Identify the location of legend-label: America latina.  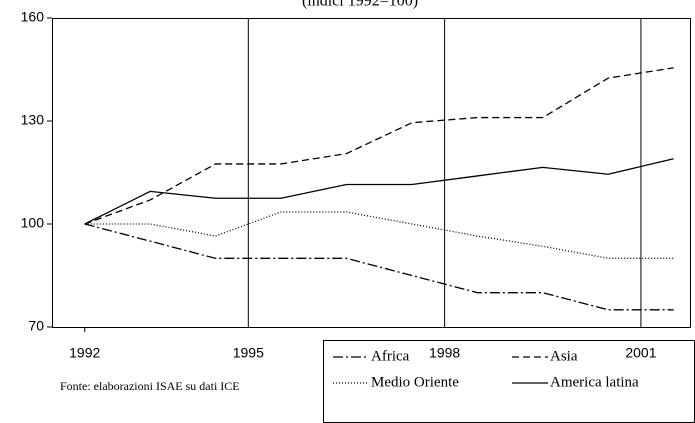
(594, 382).